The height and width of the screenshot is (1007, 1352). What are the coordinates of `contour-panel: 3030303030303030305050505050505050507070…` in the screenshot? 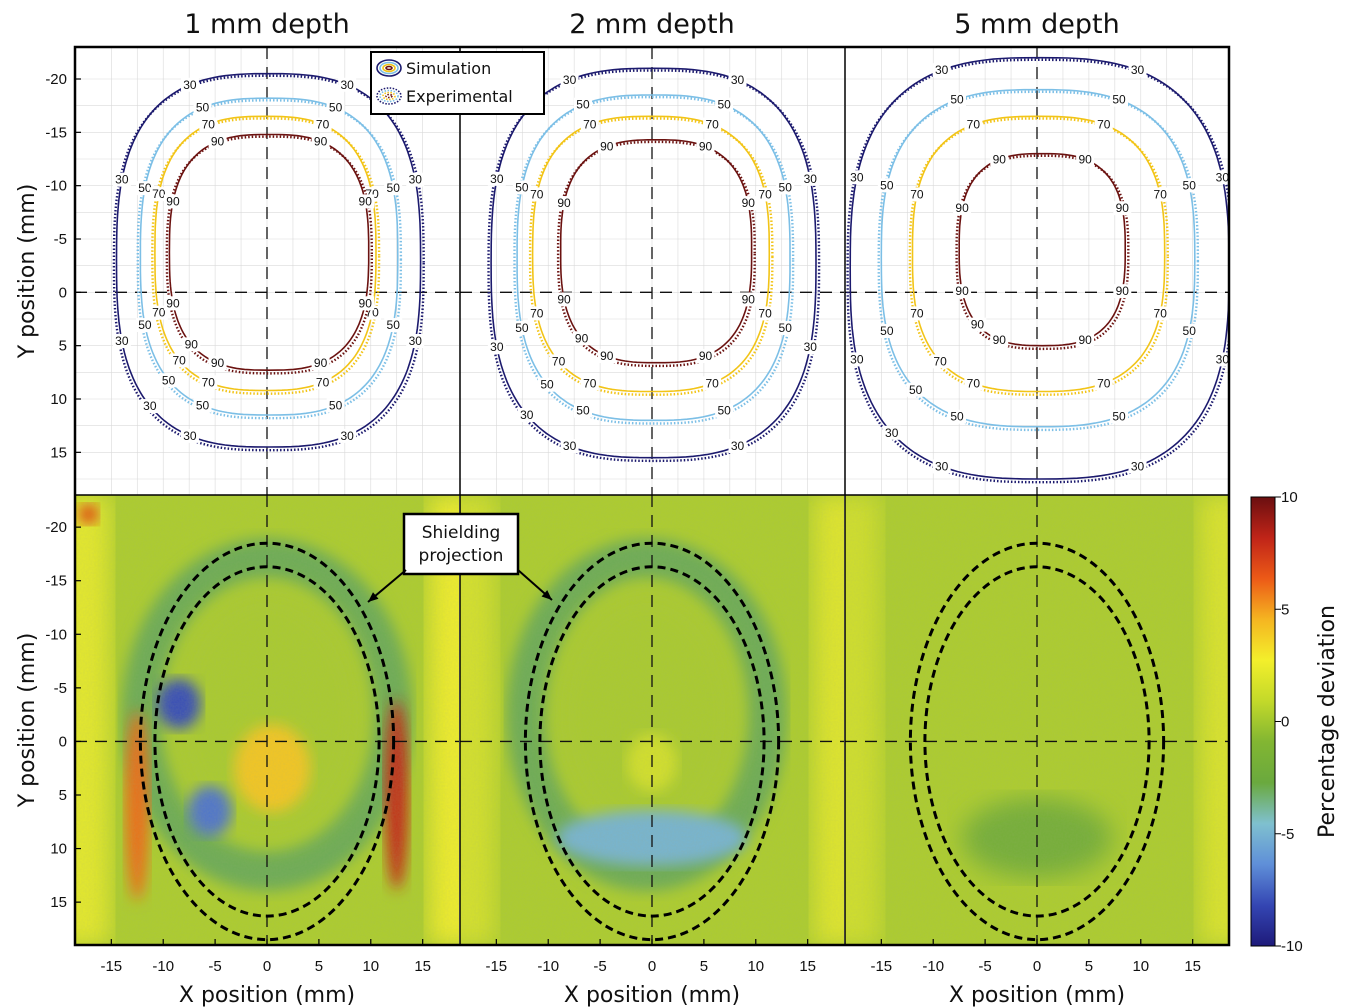 It's located at (267, 271).